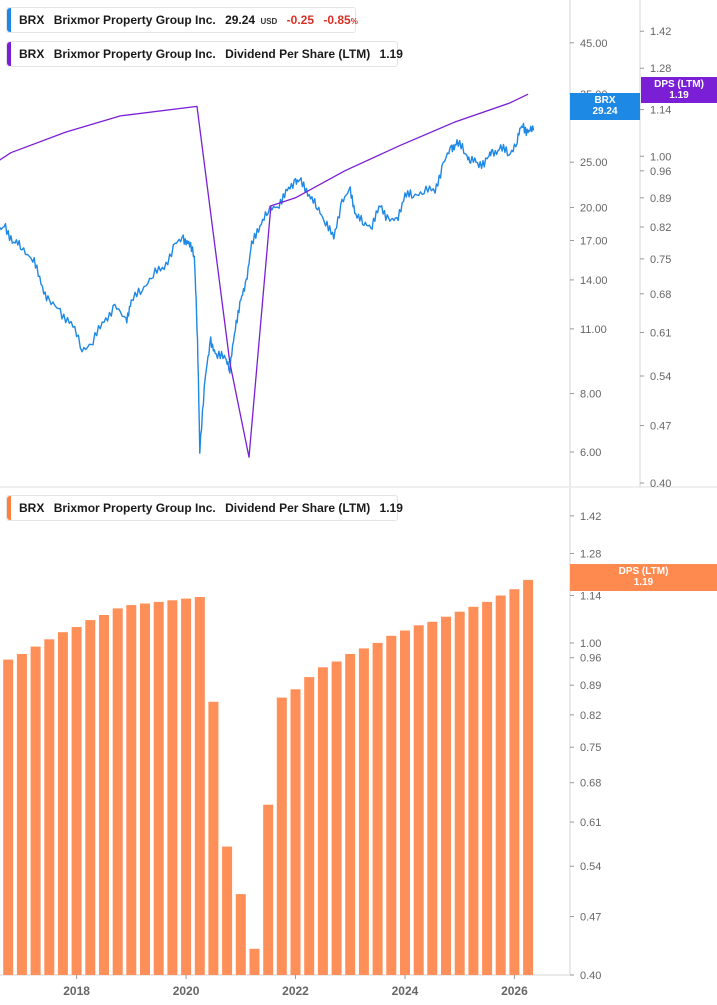 This screenshot has height=1005, width=717. What do you see at coordinates (660, 260) in the screenshot?
I see `dps-axis-tick-label-top: 0.75` at bounding box center [660, 260].